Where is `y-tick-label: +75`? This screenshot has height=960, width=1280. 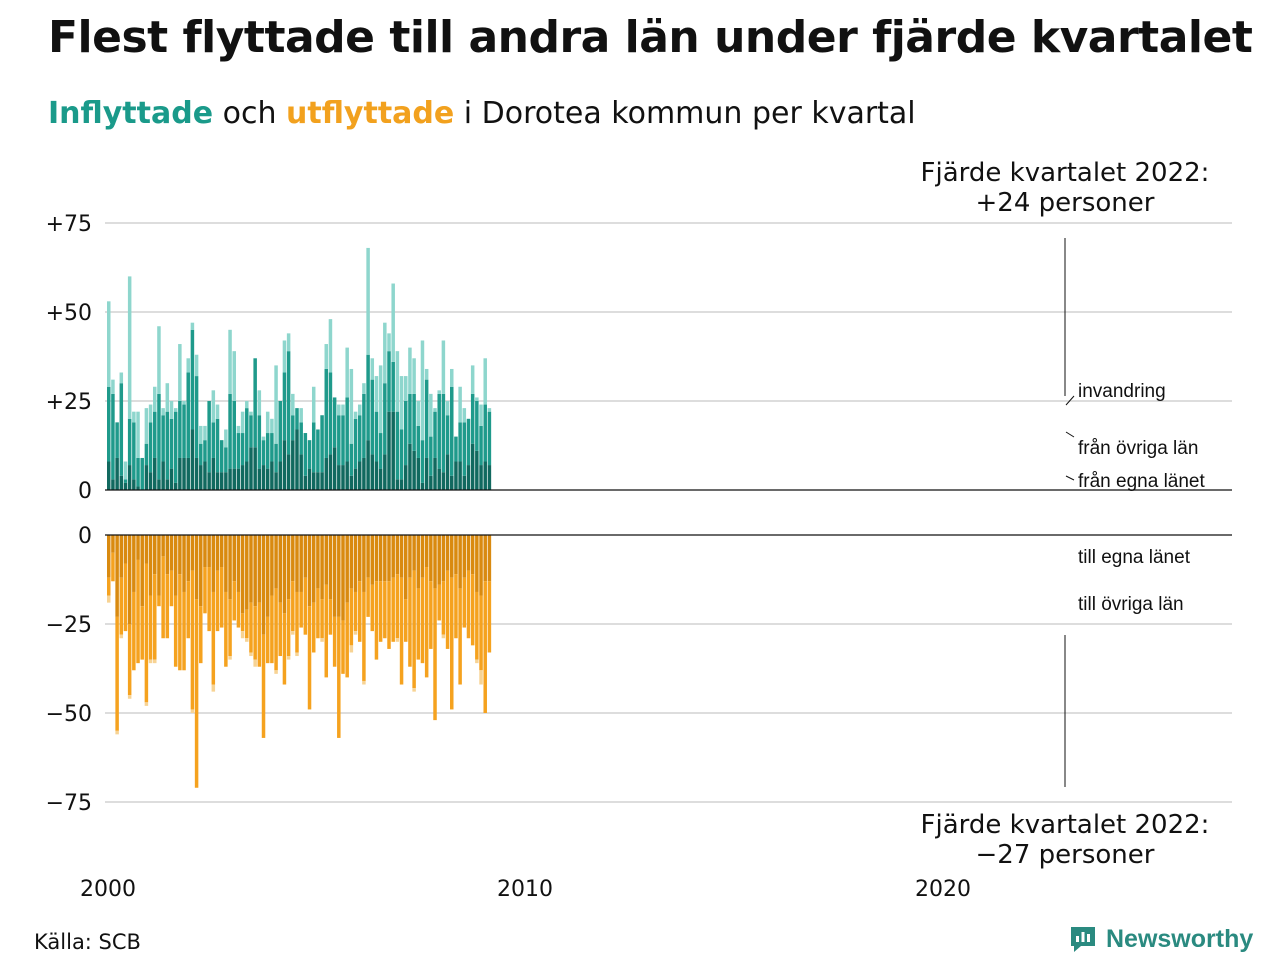 y-tick-label: +75 is located at coordinates (69, 224).